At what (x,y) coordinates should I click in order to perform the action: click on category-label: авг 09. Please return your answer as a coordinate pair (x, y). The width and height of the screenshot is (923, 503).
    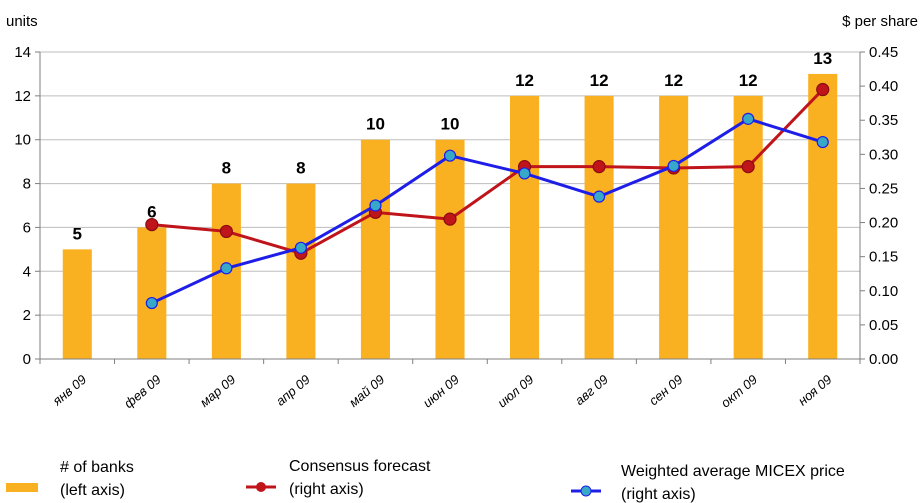
    Looking at the image, I should click on (591, 390).